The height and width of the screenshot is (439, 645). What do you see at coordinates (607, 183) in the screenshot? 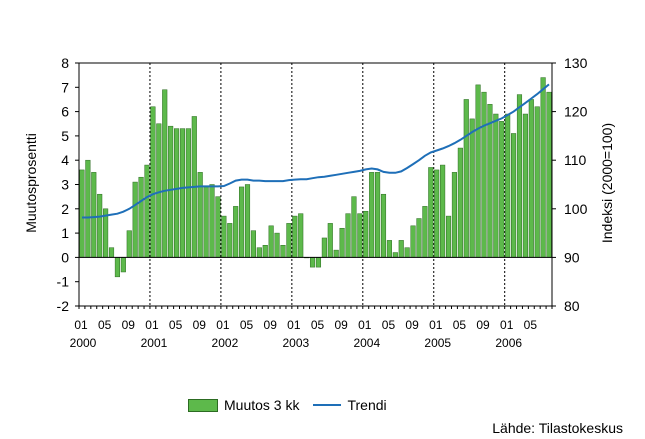
I see `y-axis-label-right: Indeksi (2000=100)` at bounding box center [607, 183].